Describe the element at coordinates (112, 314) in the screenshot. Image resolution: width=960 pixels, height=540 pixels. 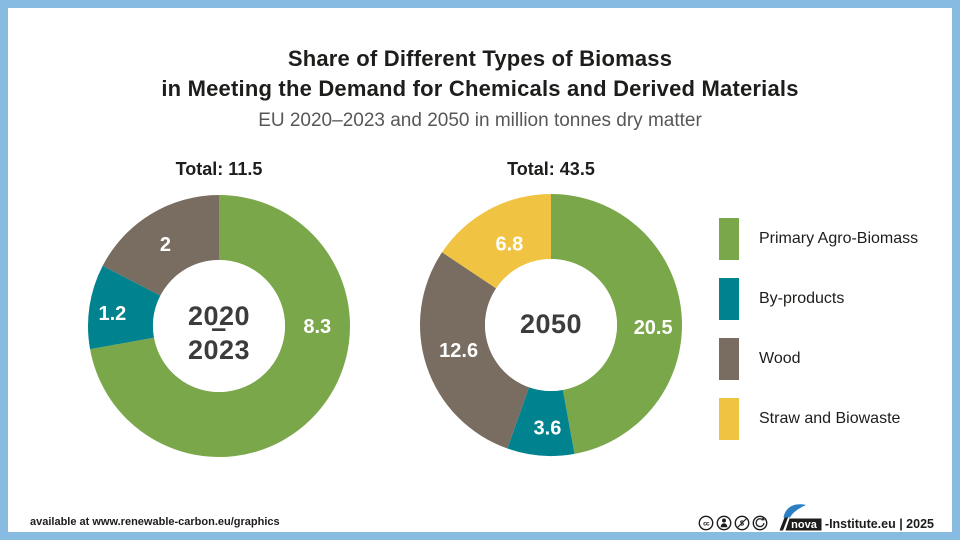
I see `slice-value-by-products: 1.2` at that location.